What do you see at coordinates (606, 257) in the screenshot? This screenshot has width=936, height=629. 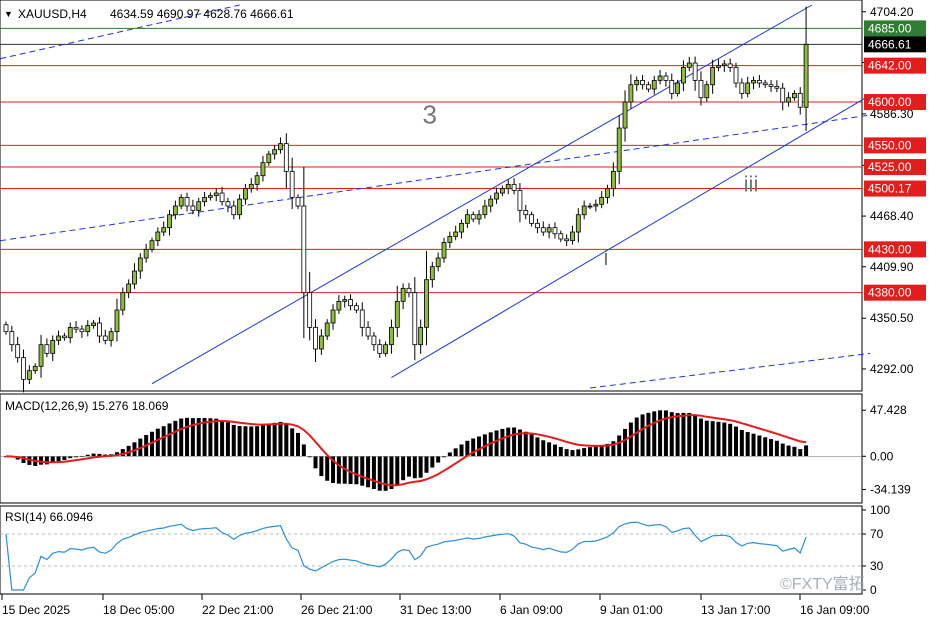 I see `wave-label: i` at bounding box center [606, 257].